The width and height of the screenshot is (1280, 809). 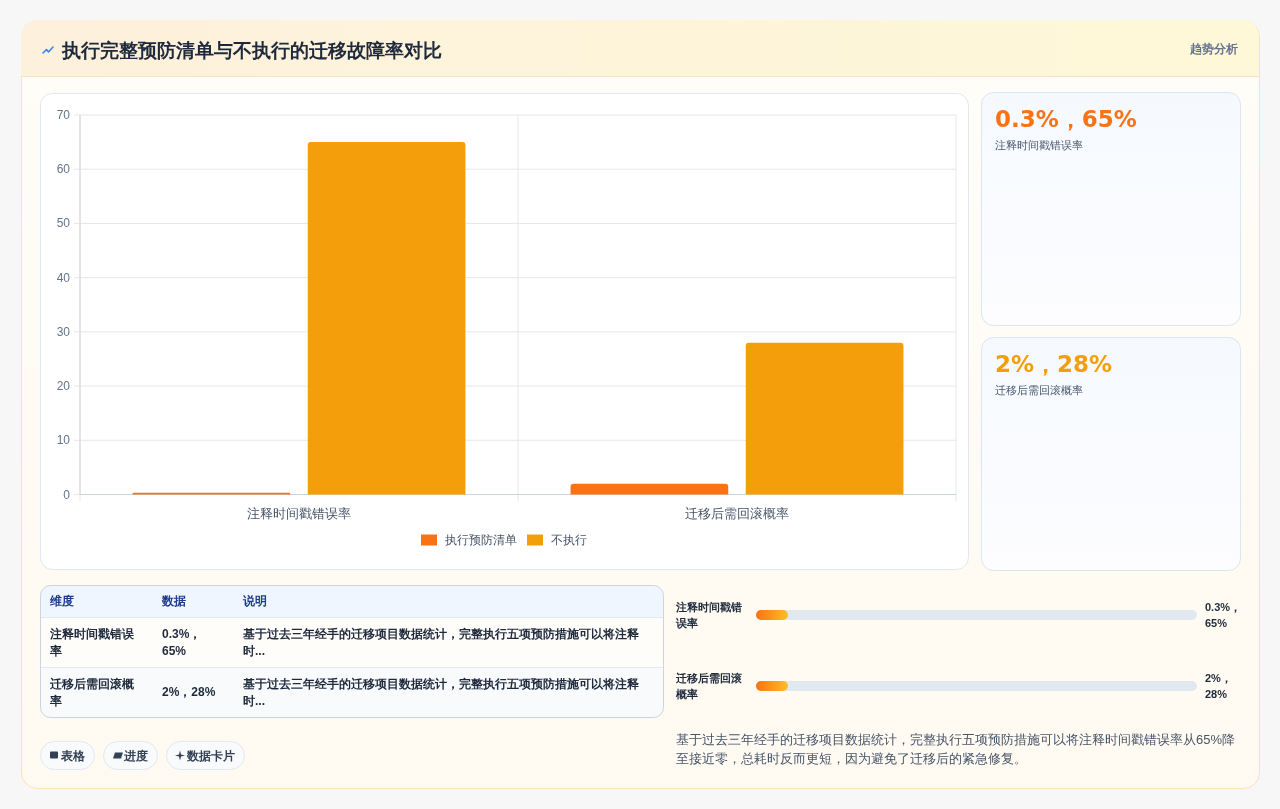 I want to click on note: 基于过去三年经手的迁移项目数据统计，完整执行五项预防措施可以将注释时间戳错误率从65%降至接近零，总耗时反而更短，因为避免了迁移后的紧急修复。, so click(x=956, y=748).